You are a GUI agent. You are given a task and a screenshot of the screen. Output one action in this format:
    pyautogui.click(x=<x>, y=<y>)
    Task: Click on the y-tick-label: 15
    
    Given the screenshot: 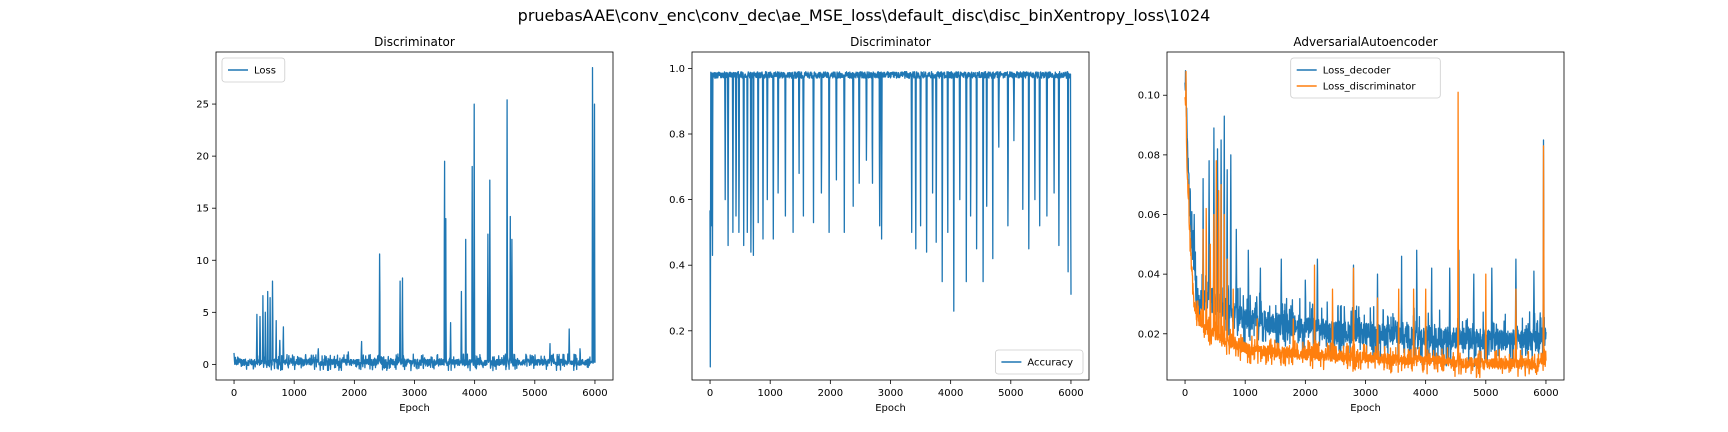 What is the action you would take?
    pyautogui.click(x=202, y=209)
    